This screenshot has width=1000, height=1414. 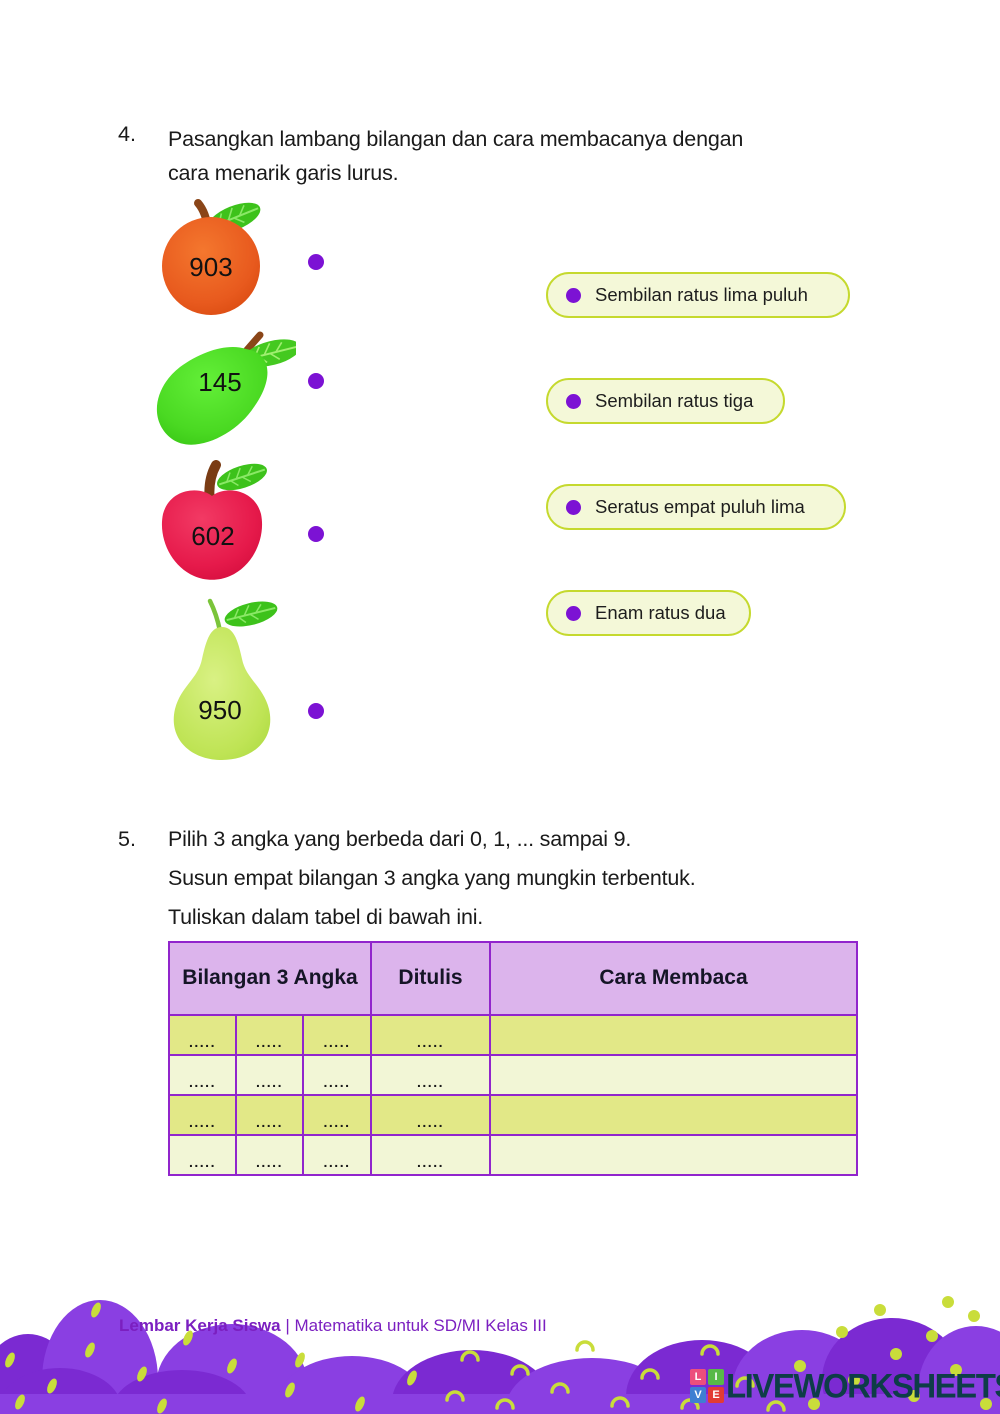 I want to click on option-sembilan-ratus-tiga: Sembilan ratus tiga, so click(x=665, y=401).